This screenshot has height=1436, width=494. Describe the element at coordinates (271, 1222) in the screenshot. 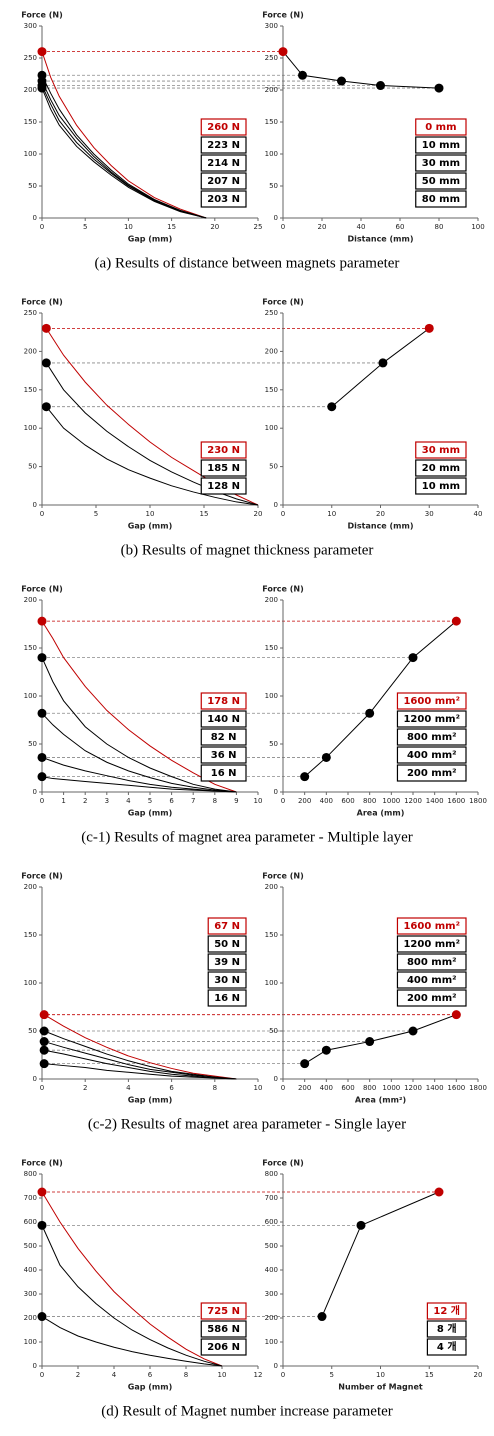

I see `y-tick-label: 600` at that location.